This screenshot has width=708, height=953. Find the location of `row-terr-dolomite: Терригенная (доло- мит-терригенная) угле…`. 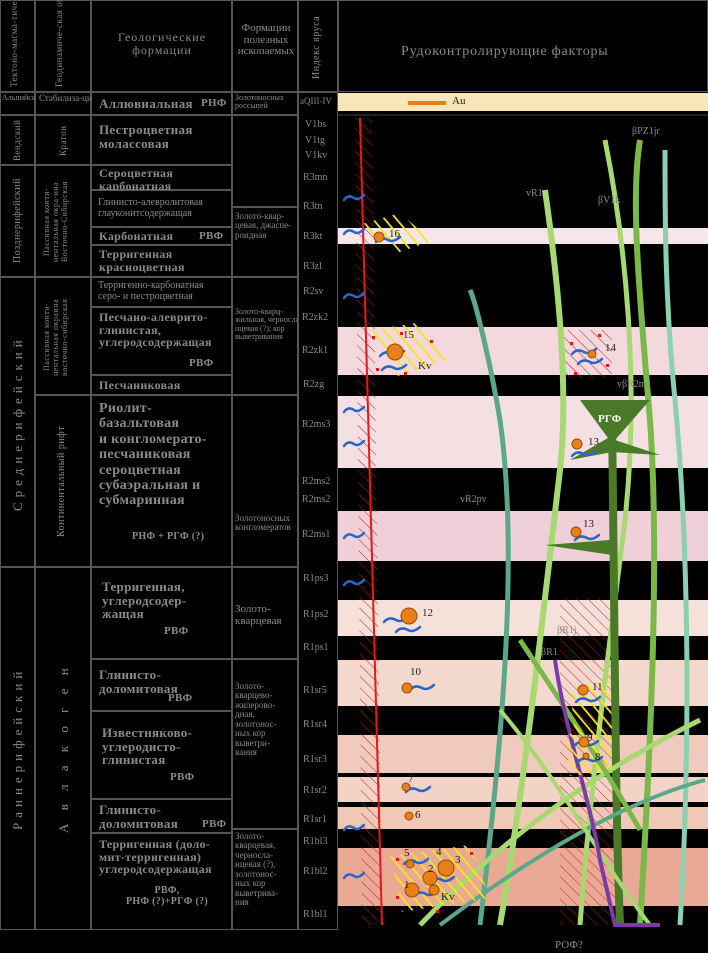

row-terr-dolomite: Терригенная (доло- мит-терригенная) угле… is located at coordinates (161, 881).